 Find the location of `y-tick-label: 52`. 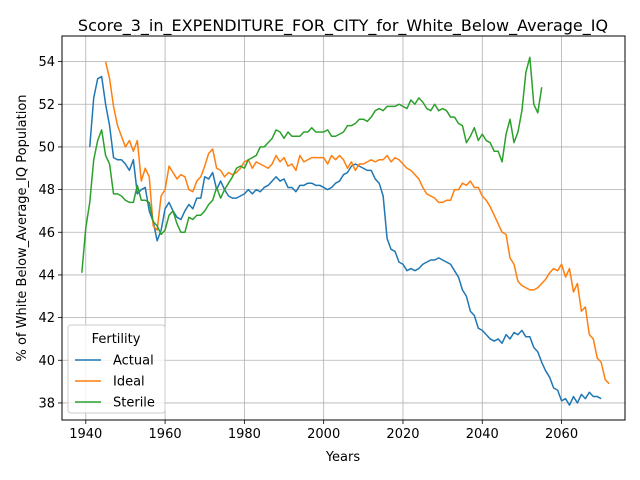

y-tick-label: 52 is located at coordinates (46, 105).